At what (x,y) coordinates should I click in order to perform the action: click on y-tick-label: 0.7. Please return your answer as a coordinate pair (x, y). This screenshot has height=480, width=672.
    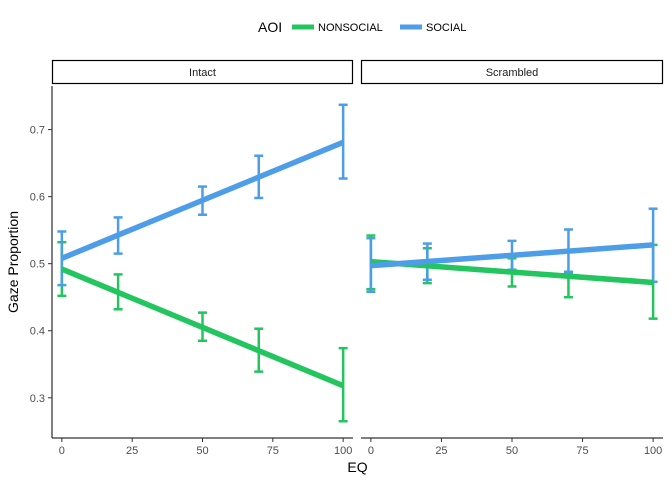
    Looking at the image, I should click on (37, 131).